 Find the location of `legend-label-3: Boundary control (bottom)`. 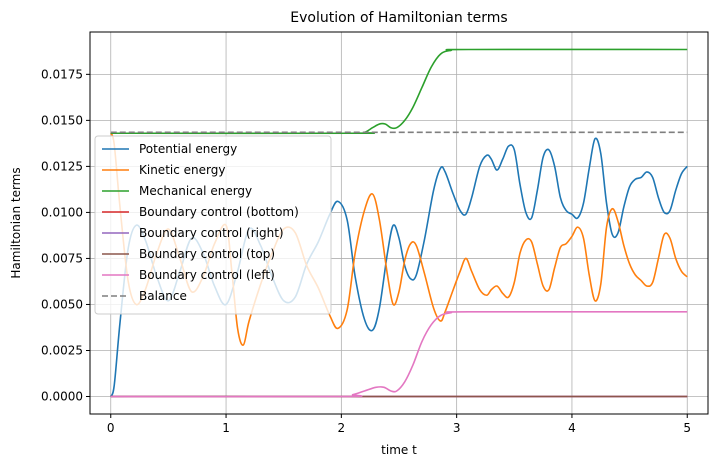

legend-label-3: Boundary control (bottom) is located at coordinates (219, 212).